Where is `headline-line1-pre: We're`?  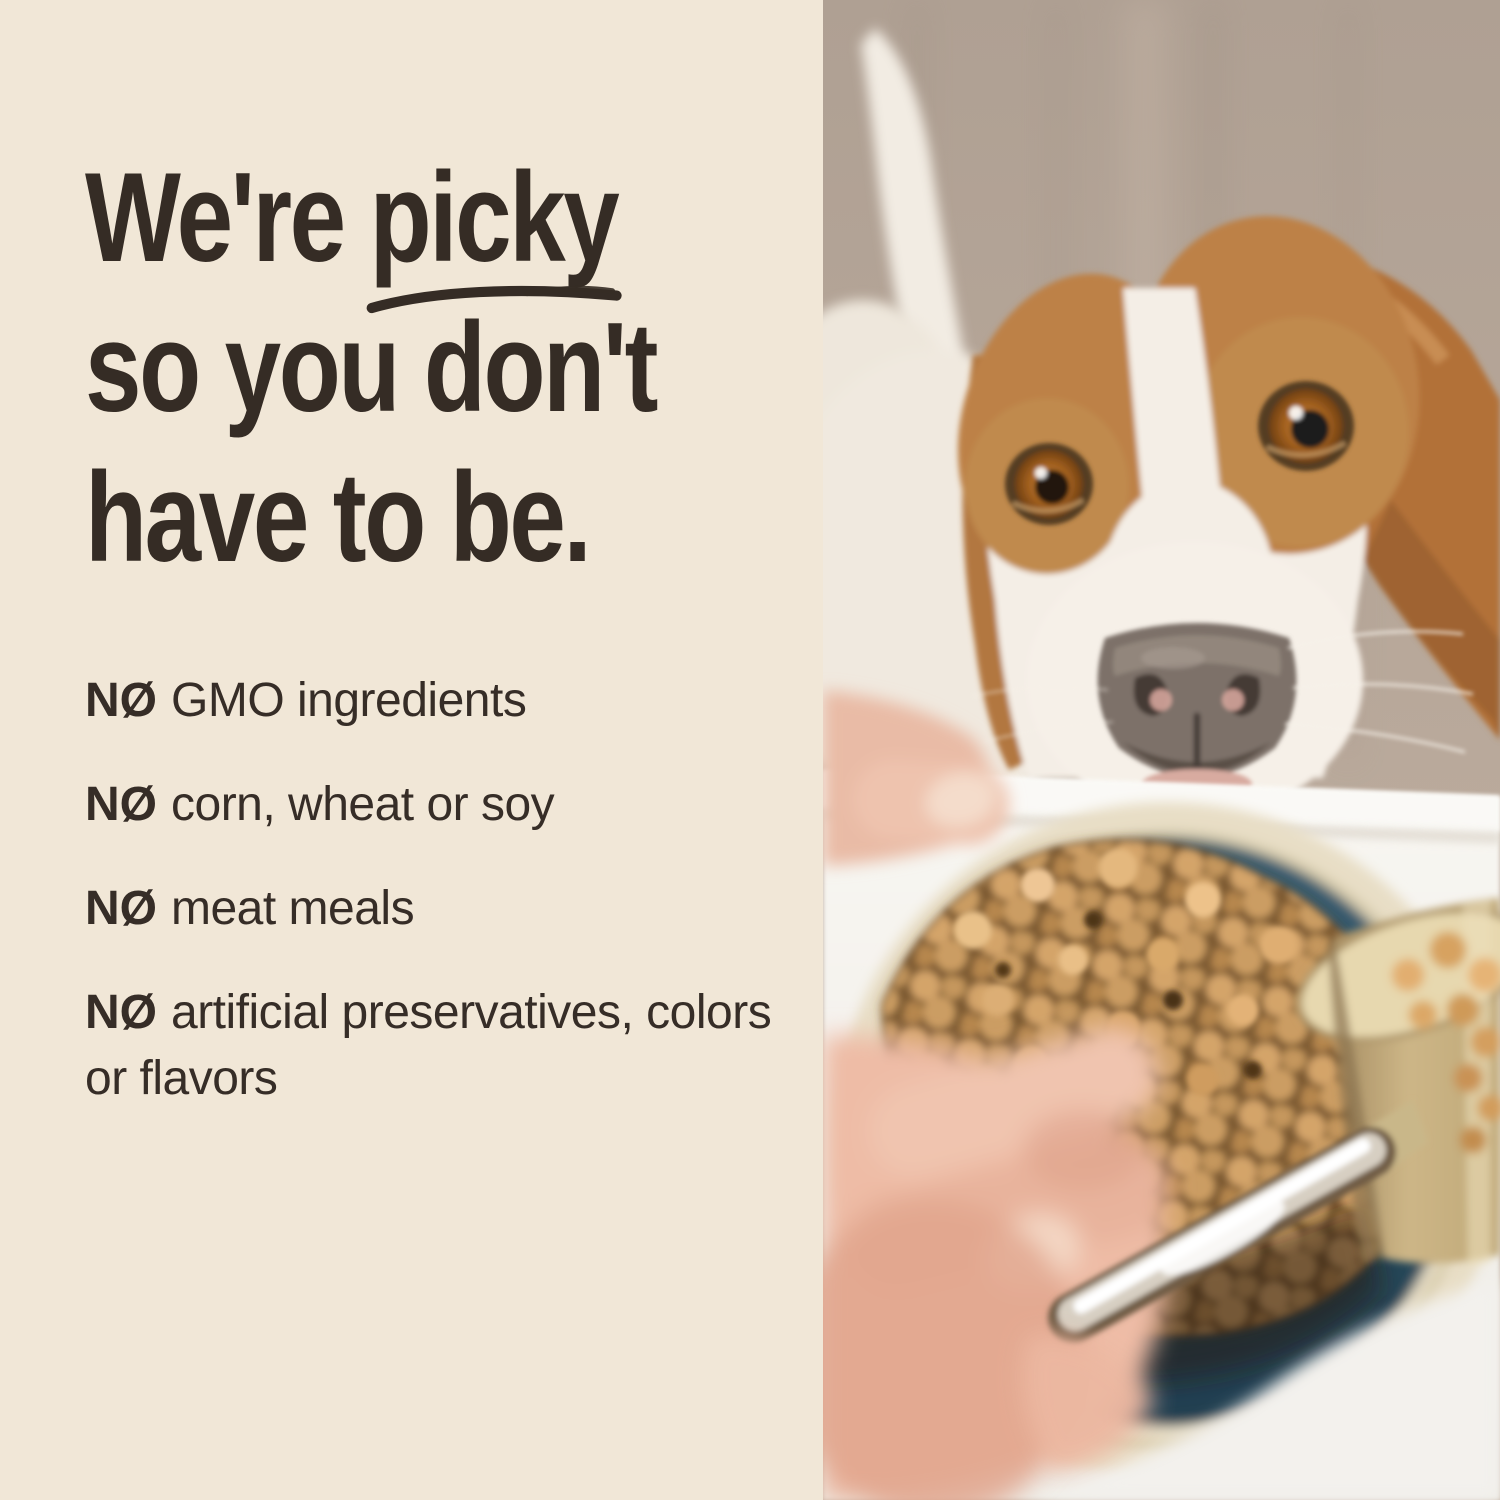
headline-line1-pre: We're is located at coordinates (227, 217).